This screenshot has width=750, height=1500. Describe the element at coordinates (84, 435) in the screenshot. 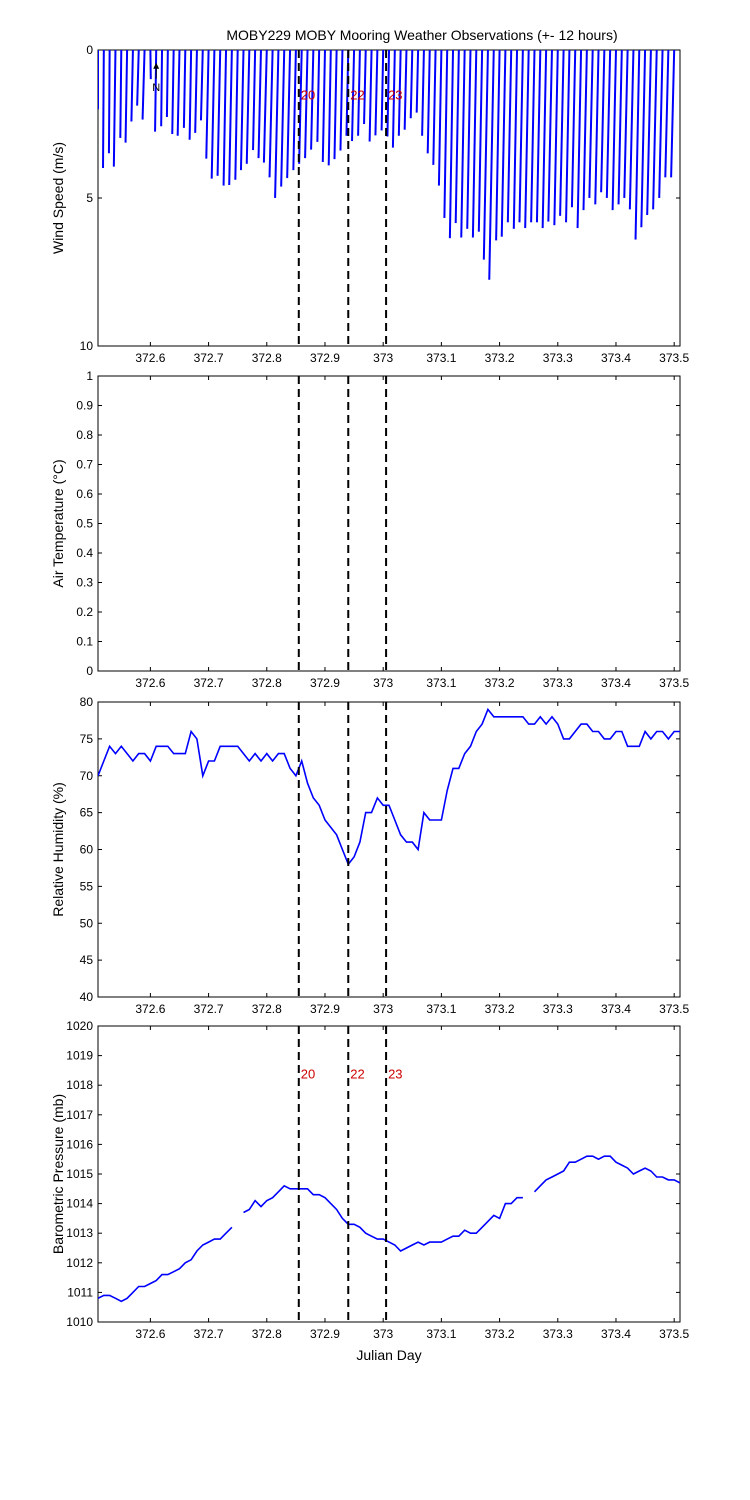

I see `y-tick-label: 0.8` at that location.